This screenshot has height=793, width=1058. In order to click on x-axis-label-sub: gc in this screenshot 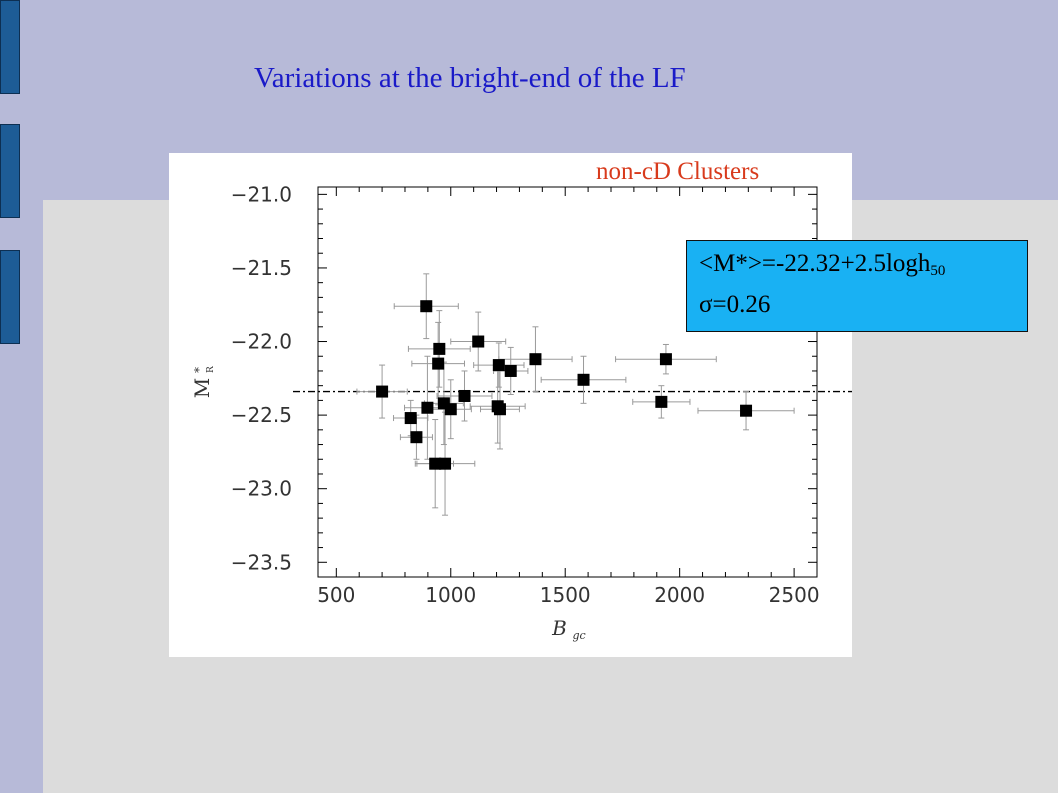, I will do `click(579, 635)`.